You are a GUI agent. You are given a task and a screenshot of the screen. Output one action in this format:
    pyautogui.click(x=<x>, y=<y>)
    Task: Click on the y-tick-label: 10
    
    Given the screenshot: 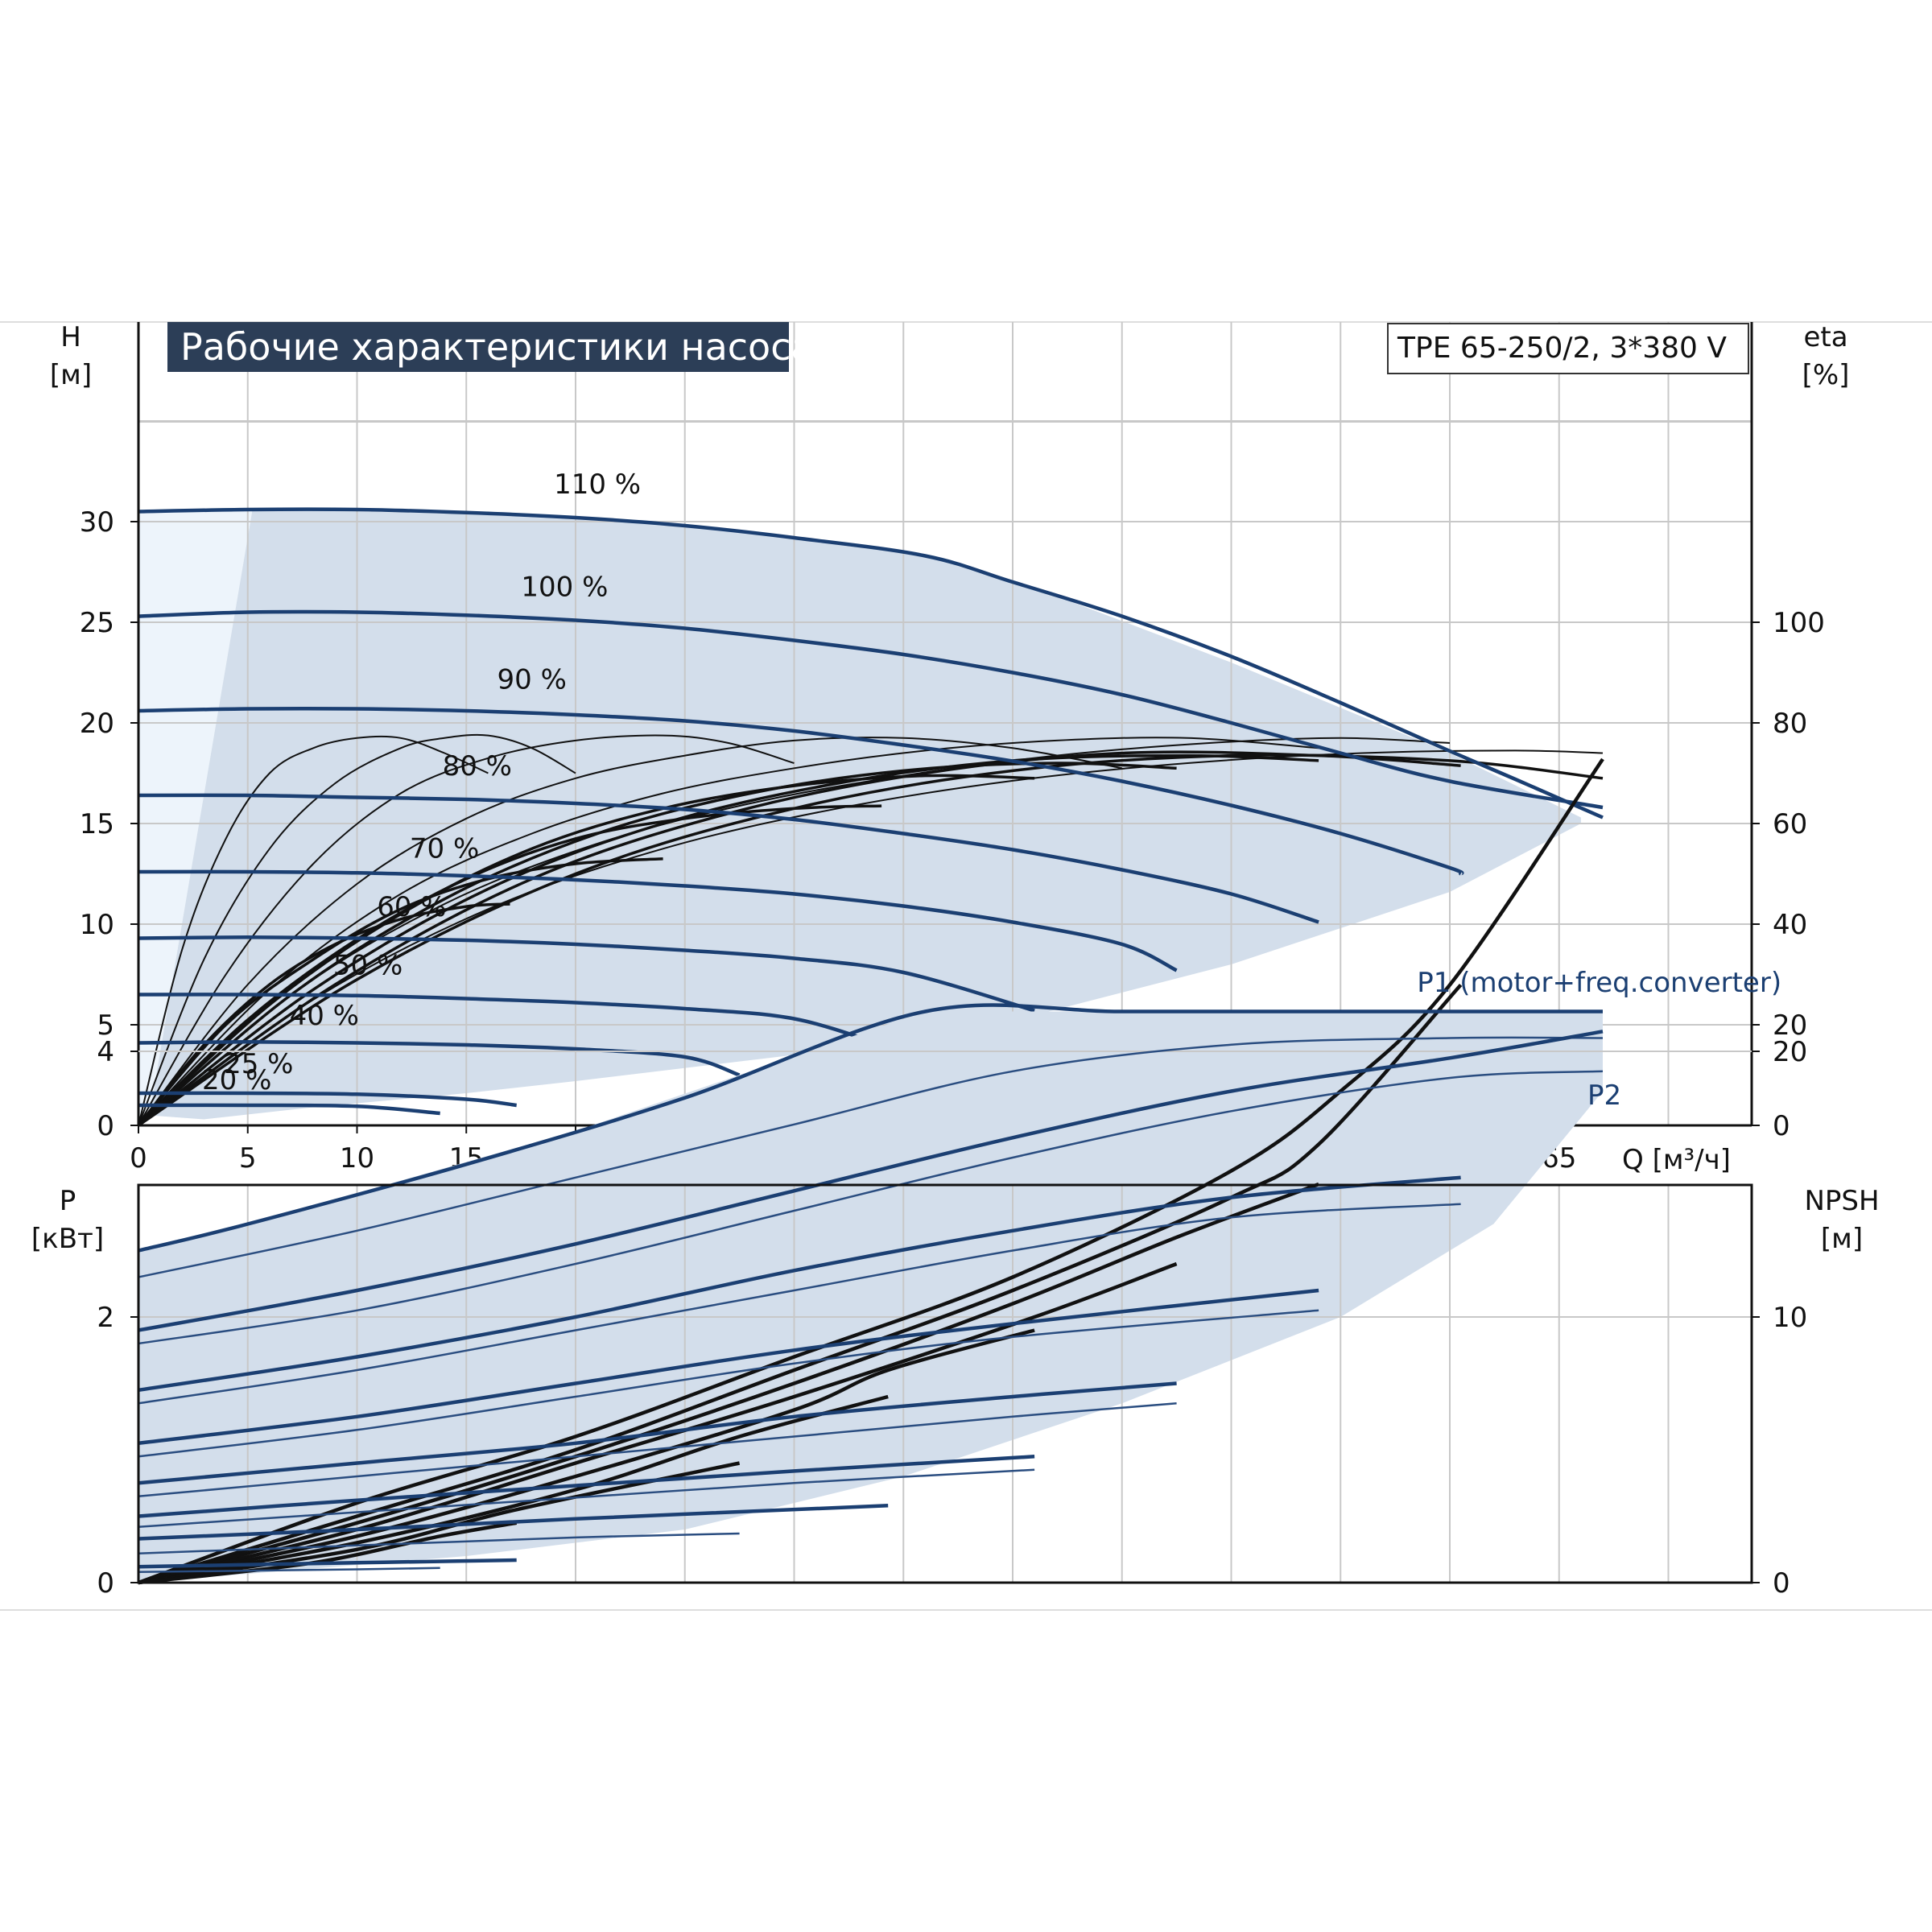 What is the action you would take?
    pyautogui.click(x=97, y=925)
    